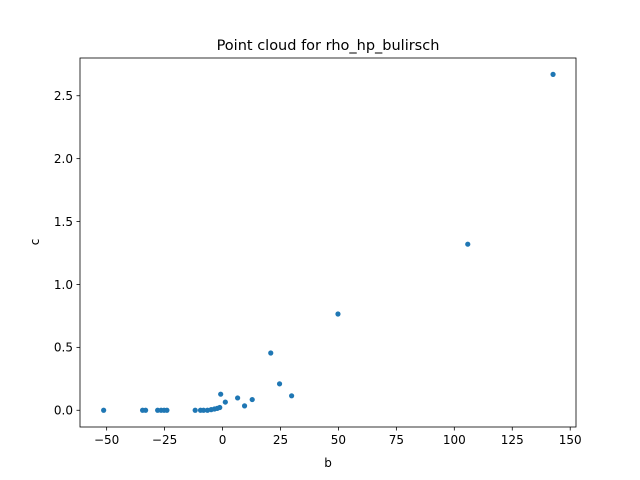 The width and height of the screenshot is (640, 480). Describe the element at coordinates (396, 440) in the screenshot. I see `x-tick-label: 75` at that location.